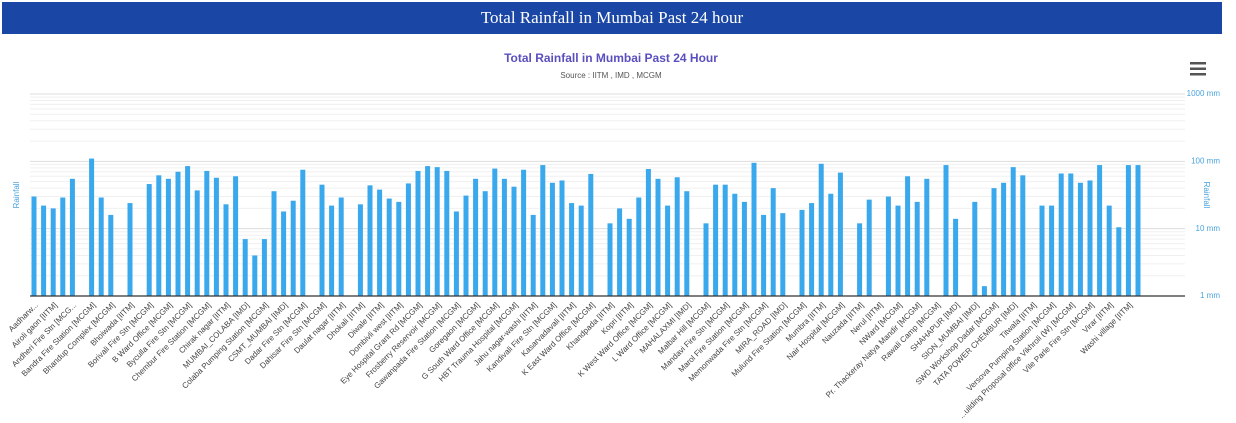 Image resolution: width=1236 pixels, height=423 pixels. I want to click on chart-title: Total Rainfall in Mumbai Past 24 Hour, so click(611, 58).